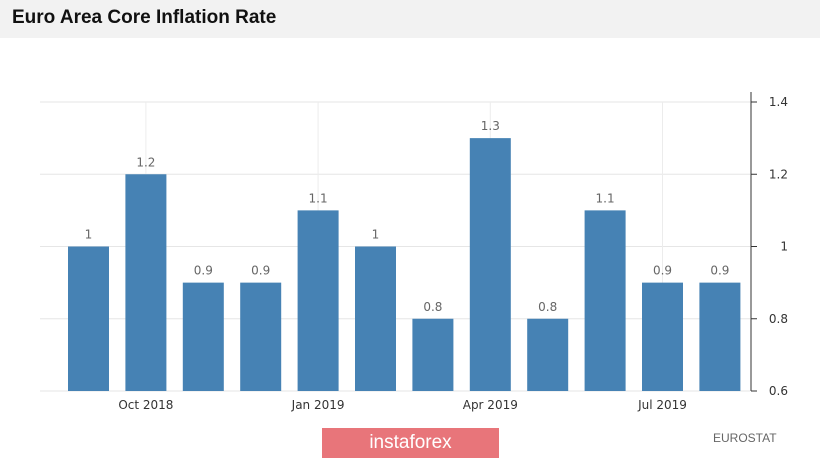 This screenshot has height=459, width=820. What do you see at coordinates (490, 405) in the screenshot?
I see `x-tick-label: Apr 2019` at bounding box center [490, 405].